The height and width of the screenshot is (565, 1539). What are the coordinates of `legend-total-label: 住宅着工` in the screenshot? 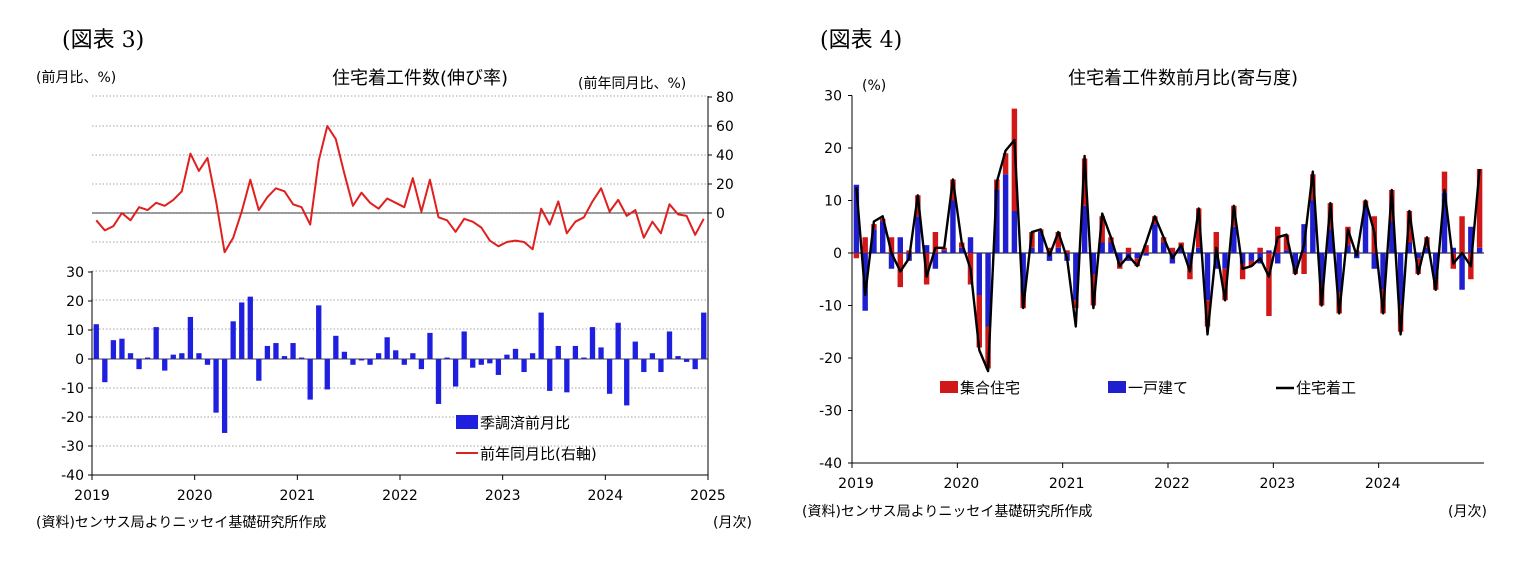 It's located at (1326, 388).